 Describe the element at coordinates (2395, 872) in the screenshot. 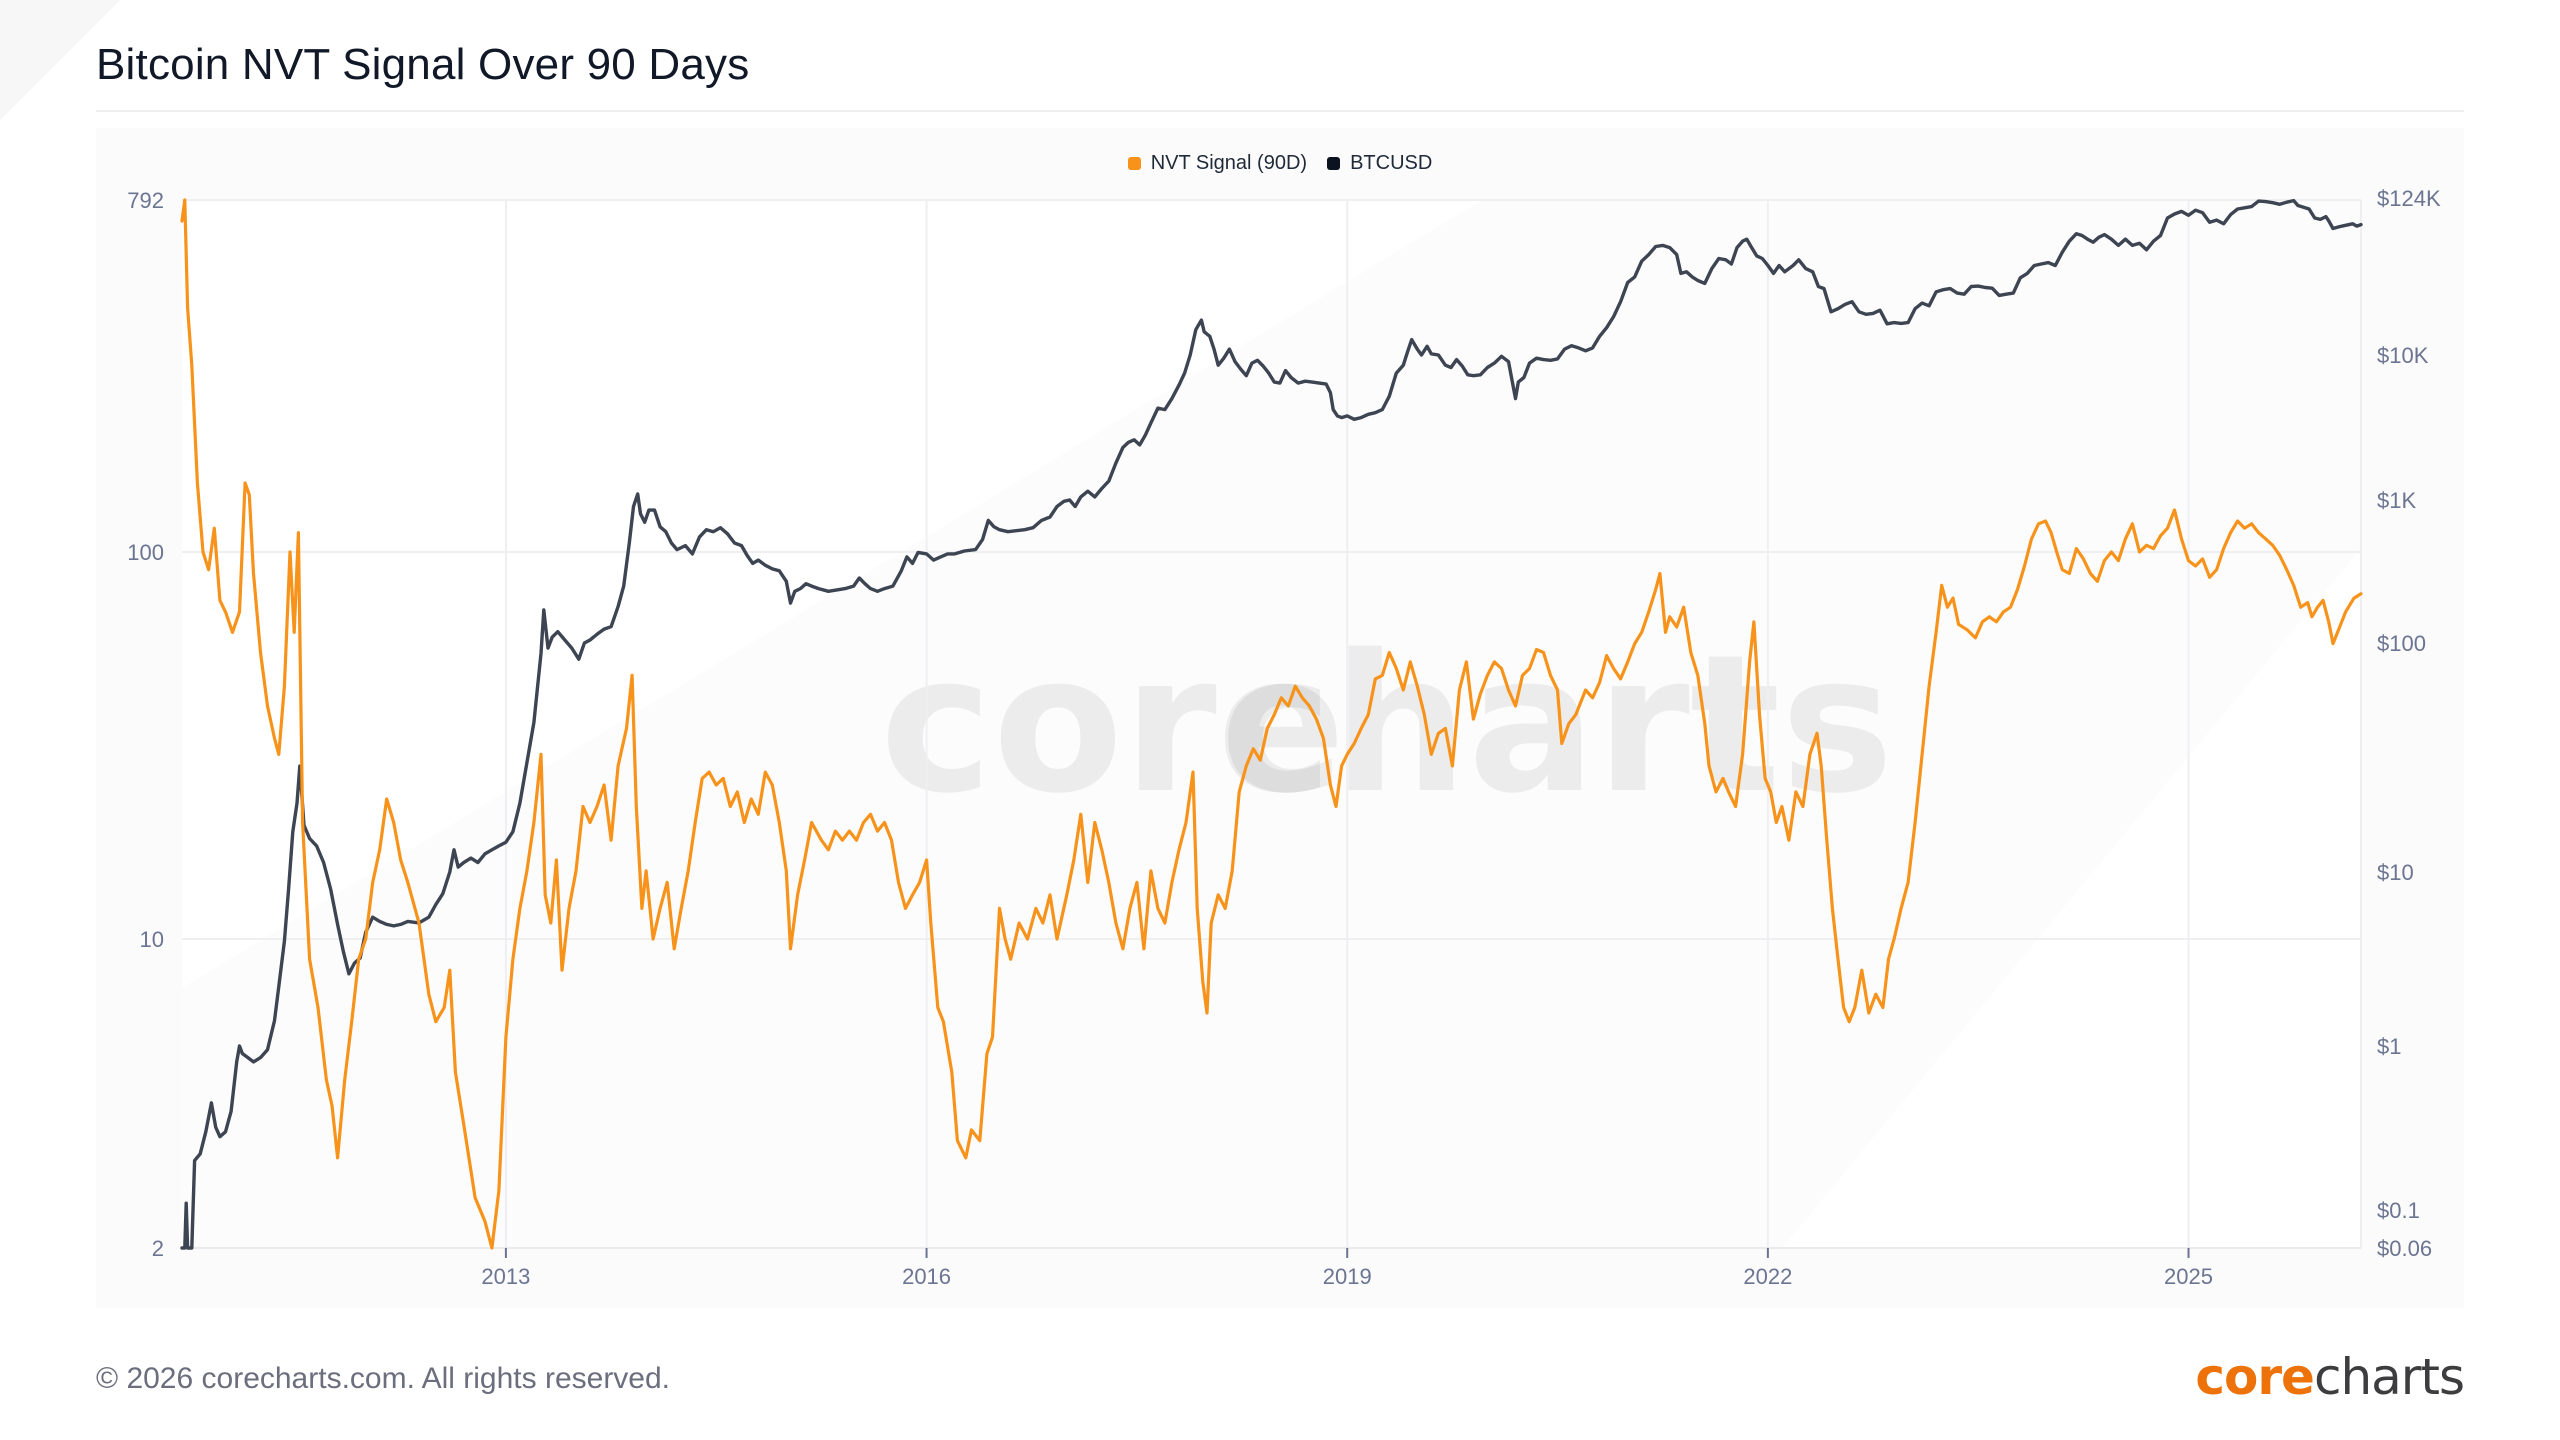

I see `y-right-tick-label: $10` at that location.